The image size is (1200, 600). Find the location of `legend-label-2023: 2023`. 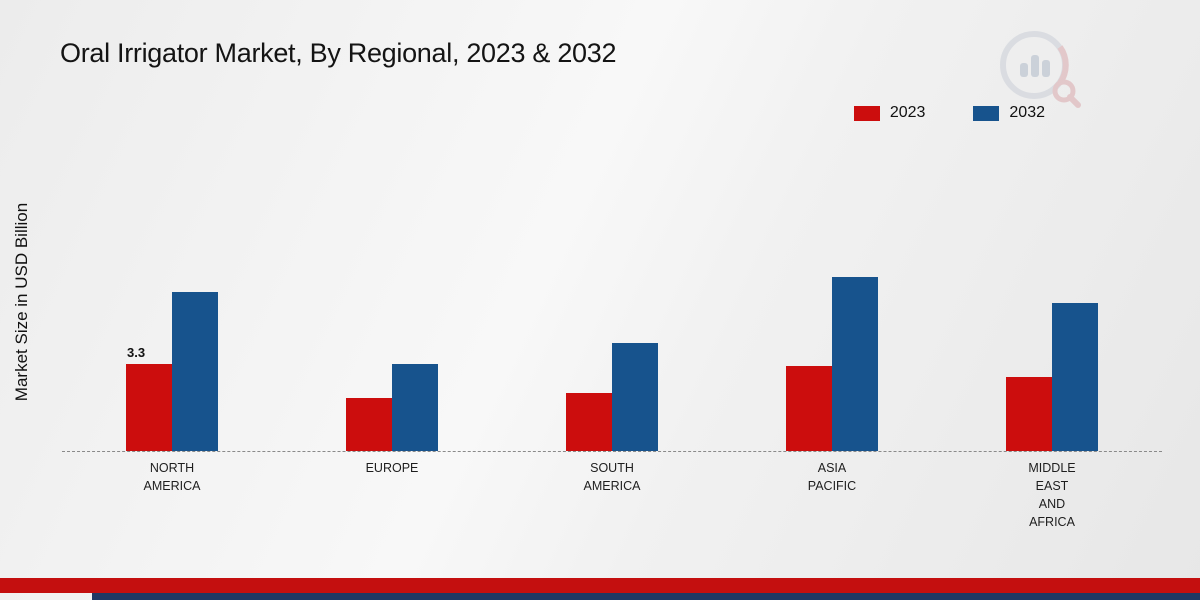

legend-label-2023: 2023 is located at coordinates (907, 112).